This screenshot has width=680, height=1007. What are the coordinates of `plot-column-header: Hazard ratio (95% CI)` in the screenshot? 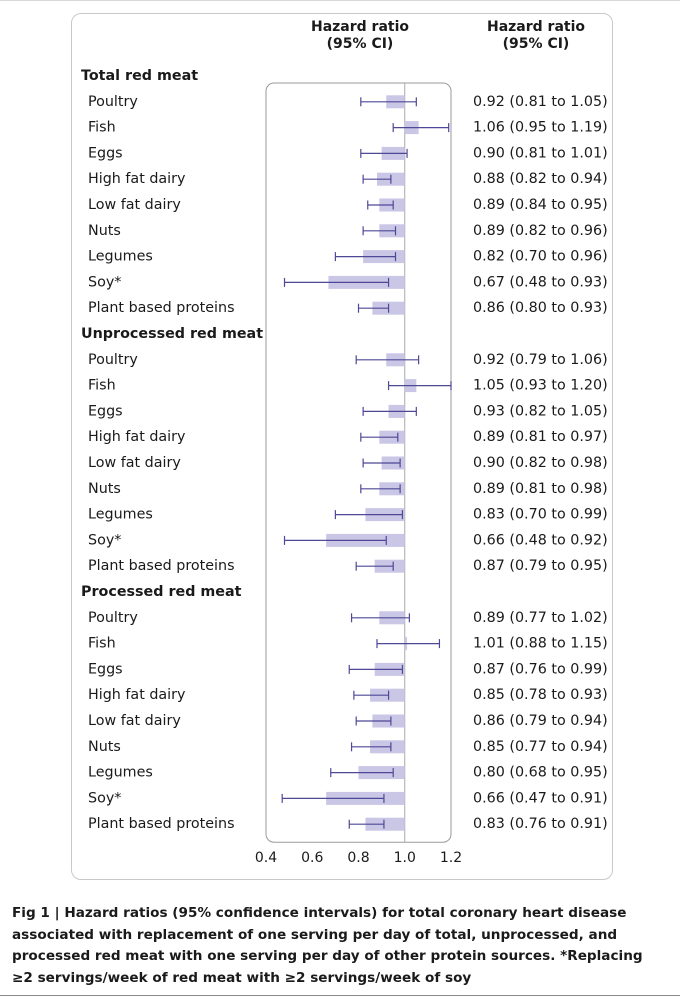 It's located at (360, 36).